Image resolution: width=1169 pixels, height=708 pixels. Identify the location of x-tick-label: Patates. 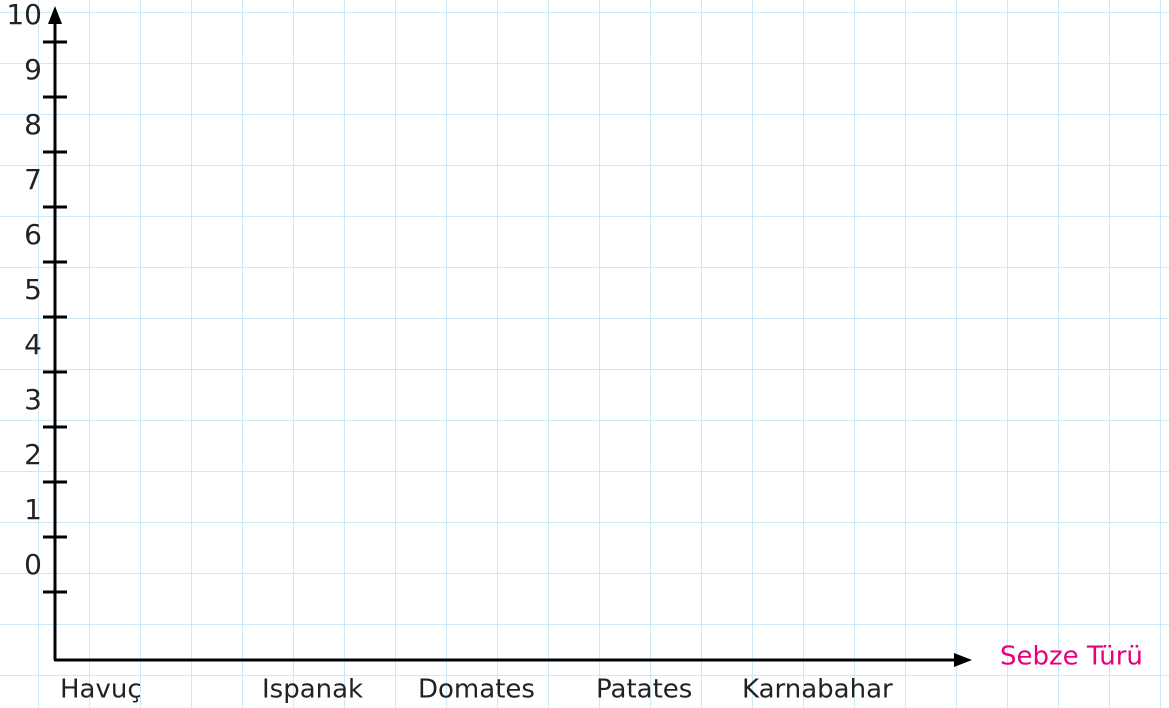
(644, 690).